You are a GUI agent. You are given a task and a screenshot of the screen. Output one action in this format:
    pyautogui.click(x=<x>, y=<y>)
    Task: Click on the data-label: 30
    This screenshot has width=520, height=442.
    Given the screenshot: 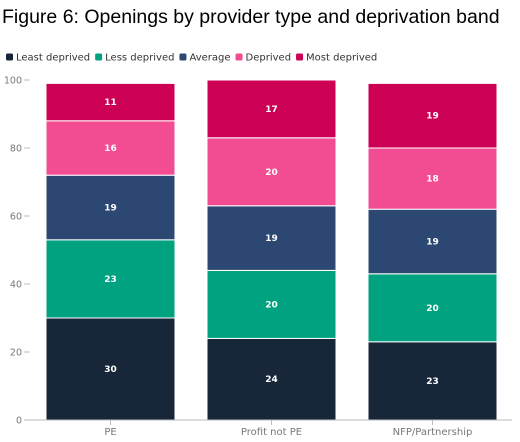 What is the action you would take?
    pyautogui.click(x=110, y=370)
    